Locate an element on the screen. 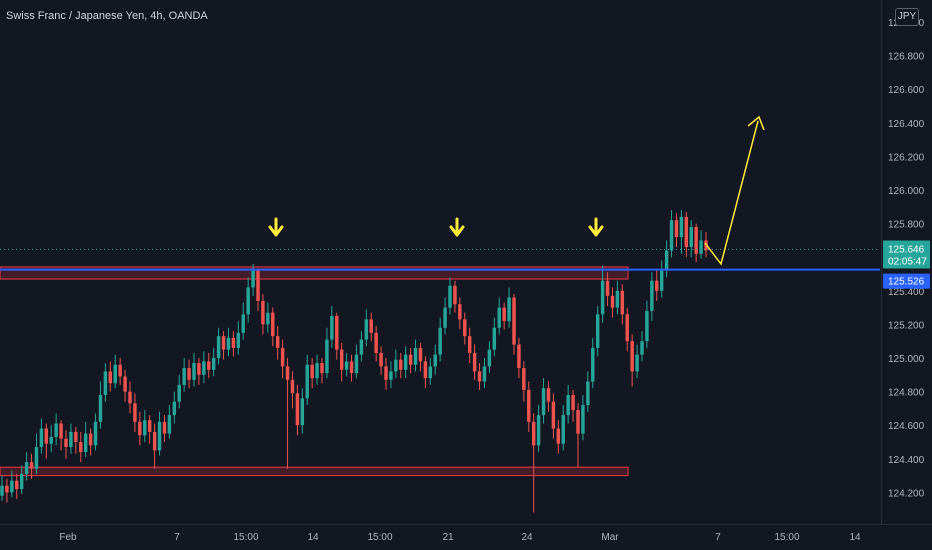 This screenshot has height=550, width=932. annotations-layer is located at coordinates (516, 190).